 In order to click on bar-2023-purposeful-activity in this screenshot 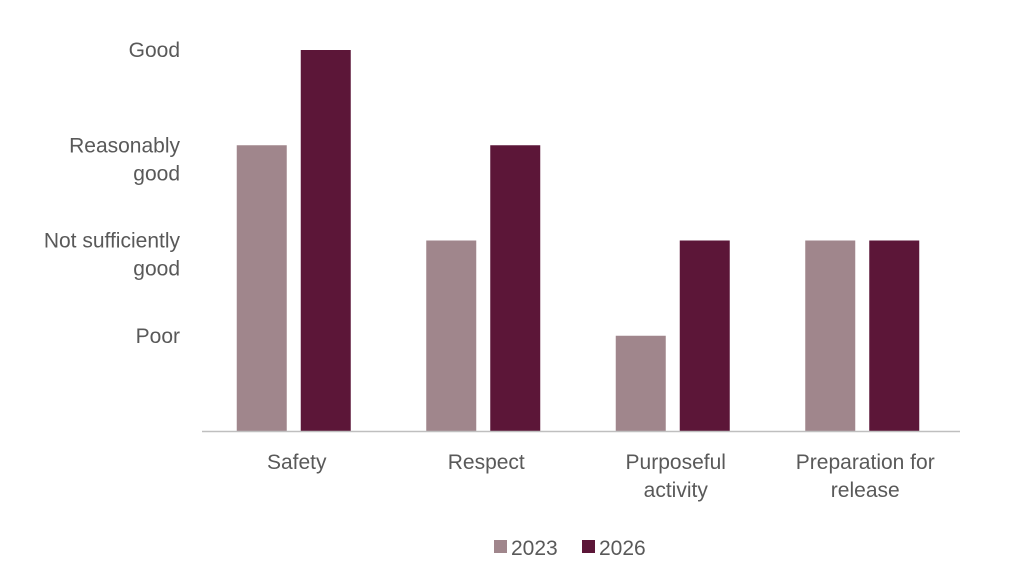, I will do `click(640, 383)`.